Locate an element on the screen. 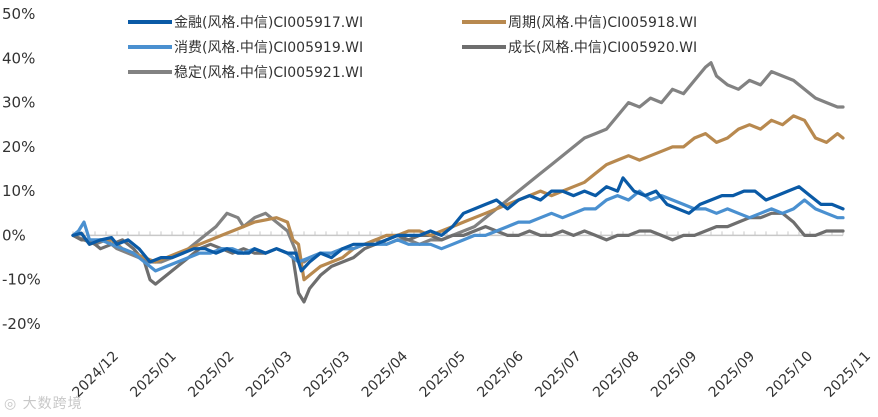 This screenshot has width=878, height=417. x-tick-label: 2025/02 is located at coordinates (211, 374).